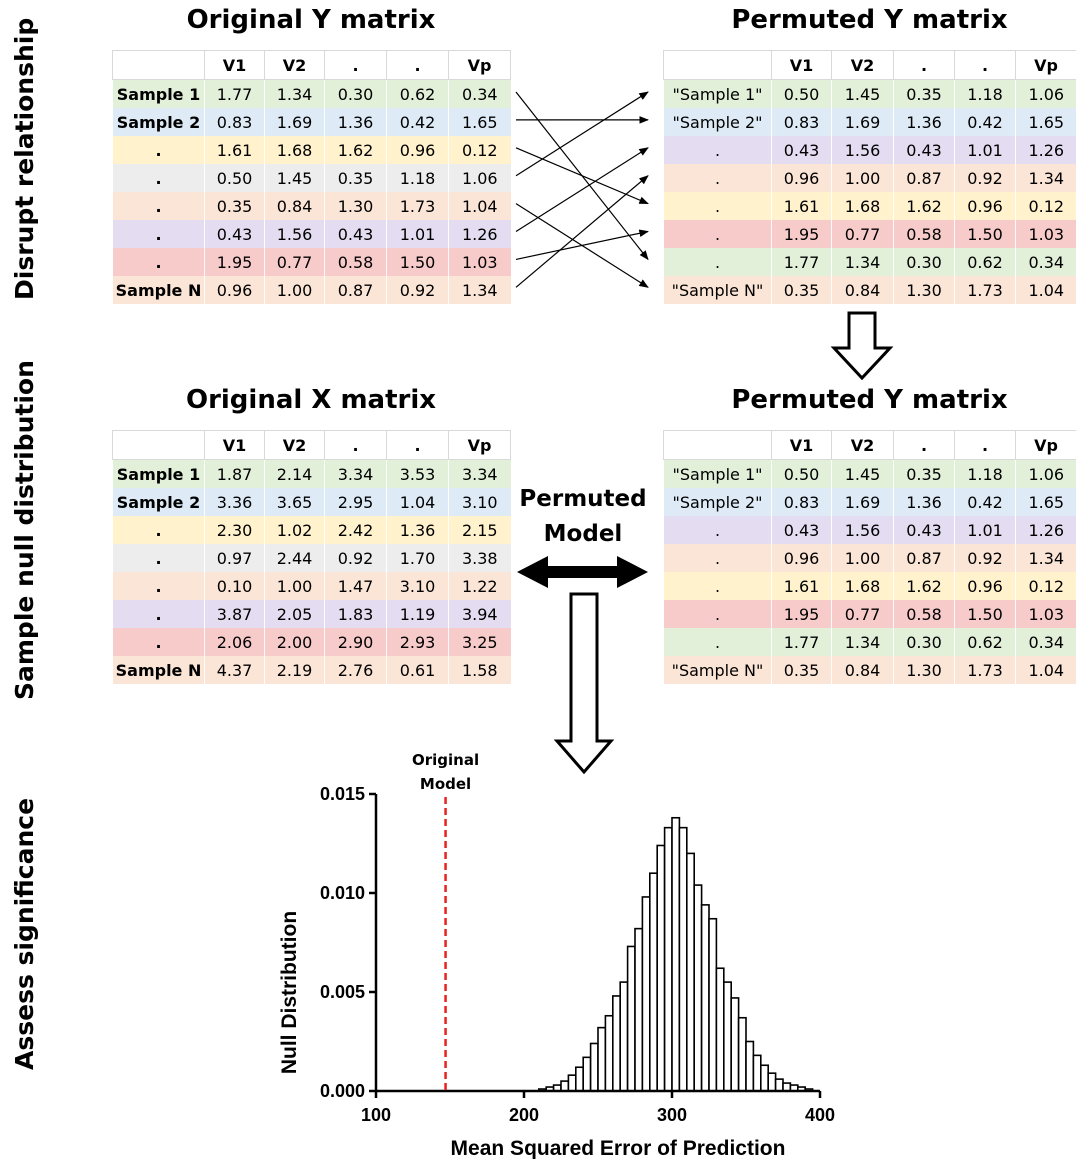 This screenshot has height=1159, width=1076. What do you see at coordinates (445, 760) in the screenshot?
I see `original-model-label-line1: Original` at bounding box center [445, 760].